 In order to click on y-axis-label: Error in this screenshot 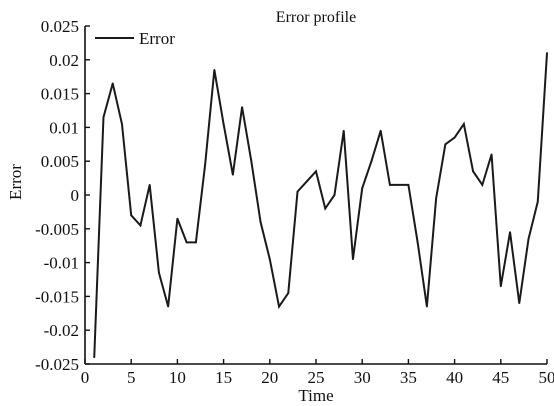, I will do `click(15, 182)`.